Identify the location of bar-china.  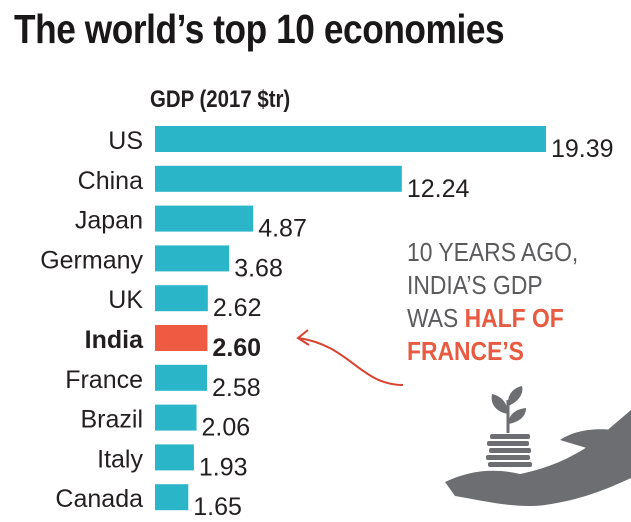
(278, 178).